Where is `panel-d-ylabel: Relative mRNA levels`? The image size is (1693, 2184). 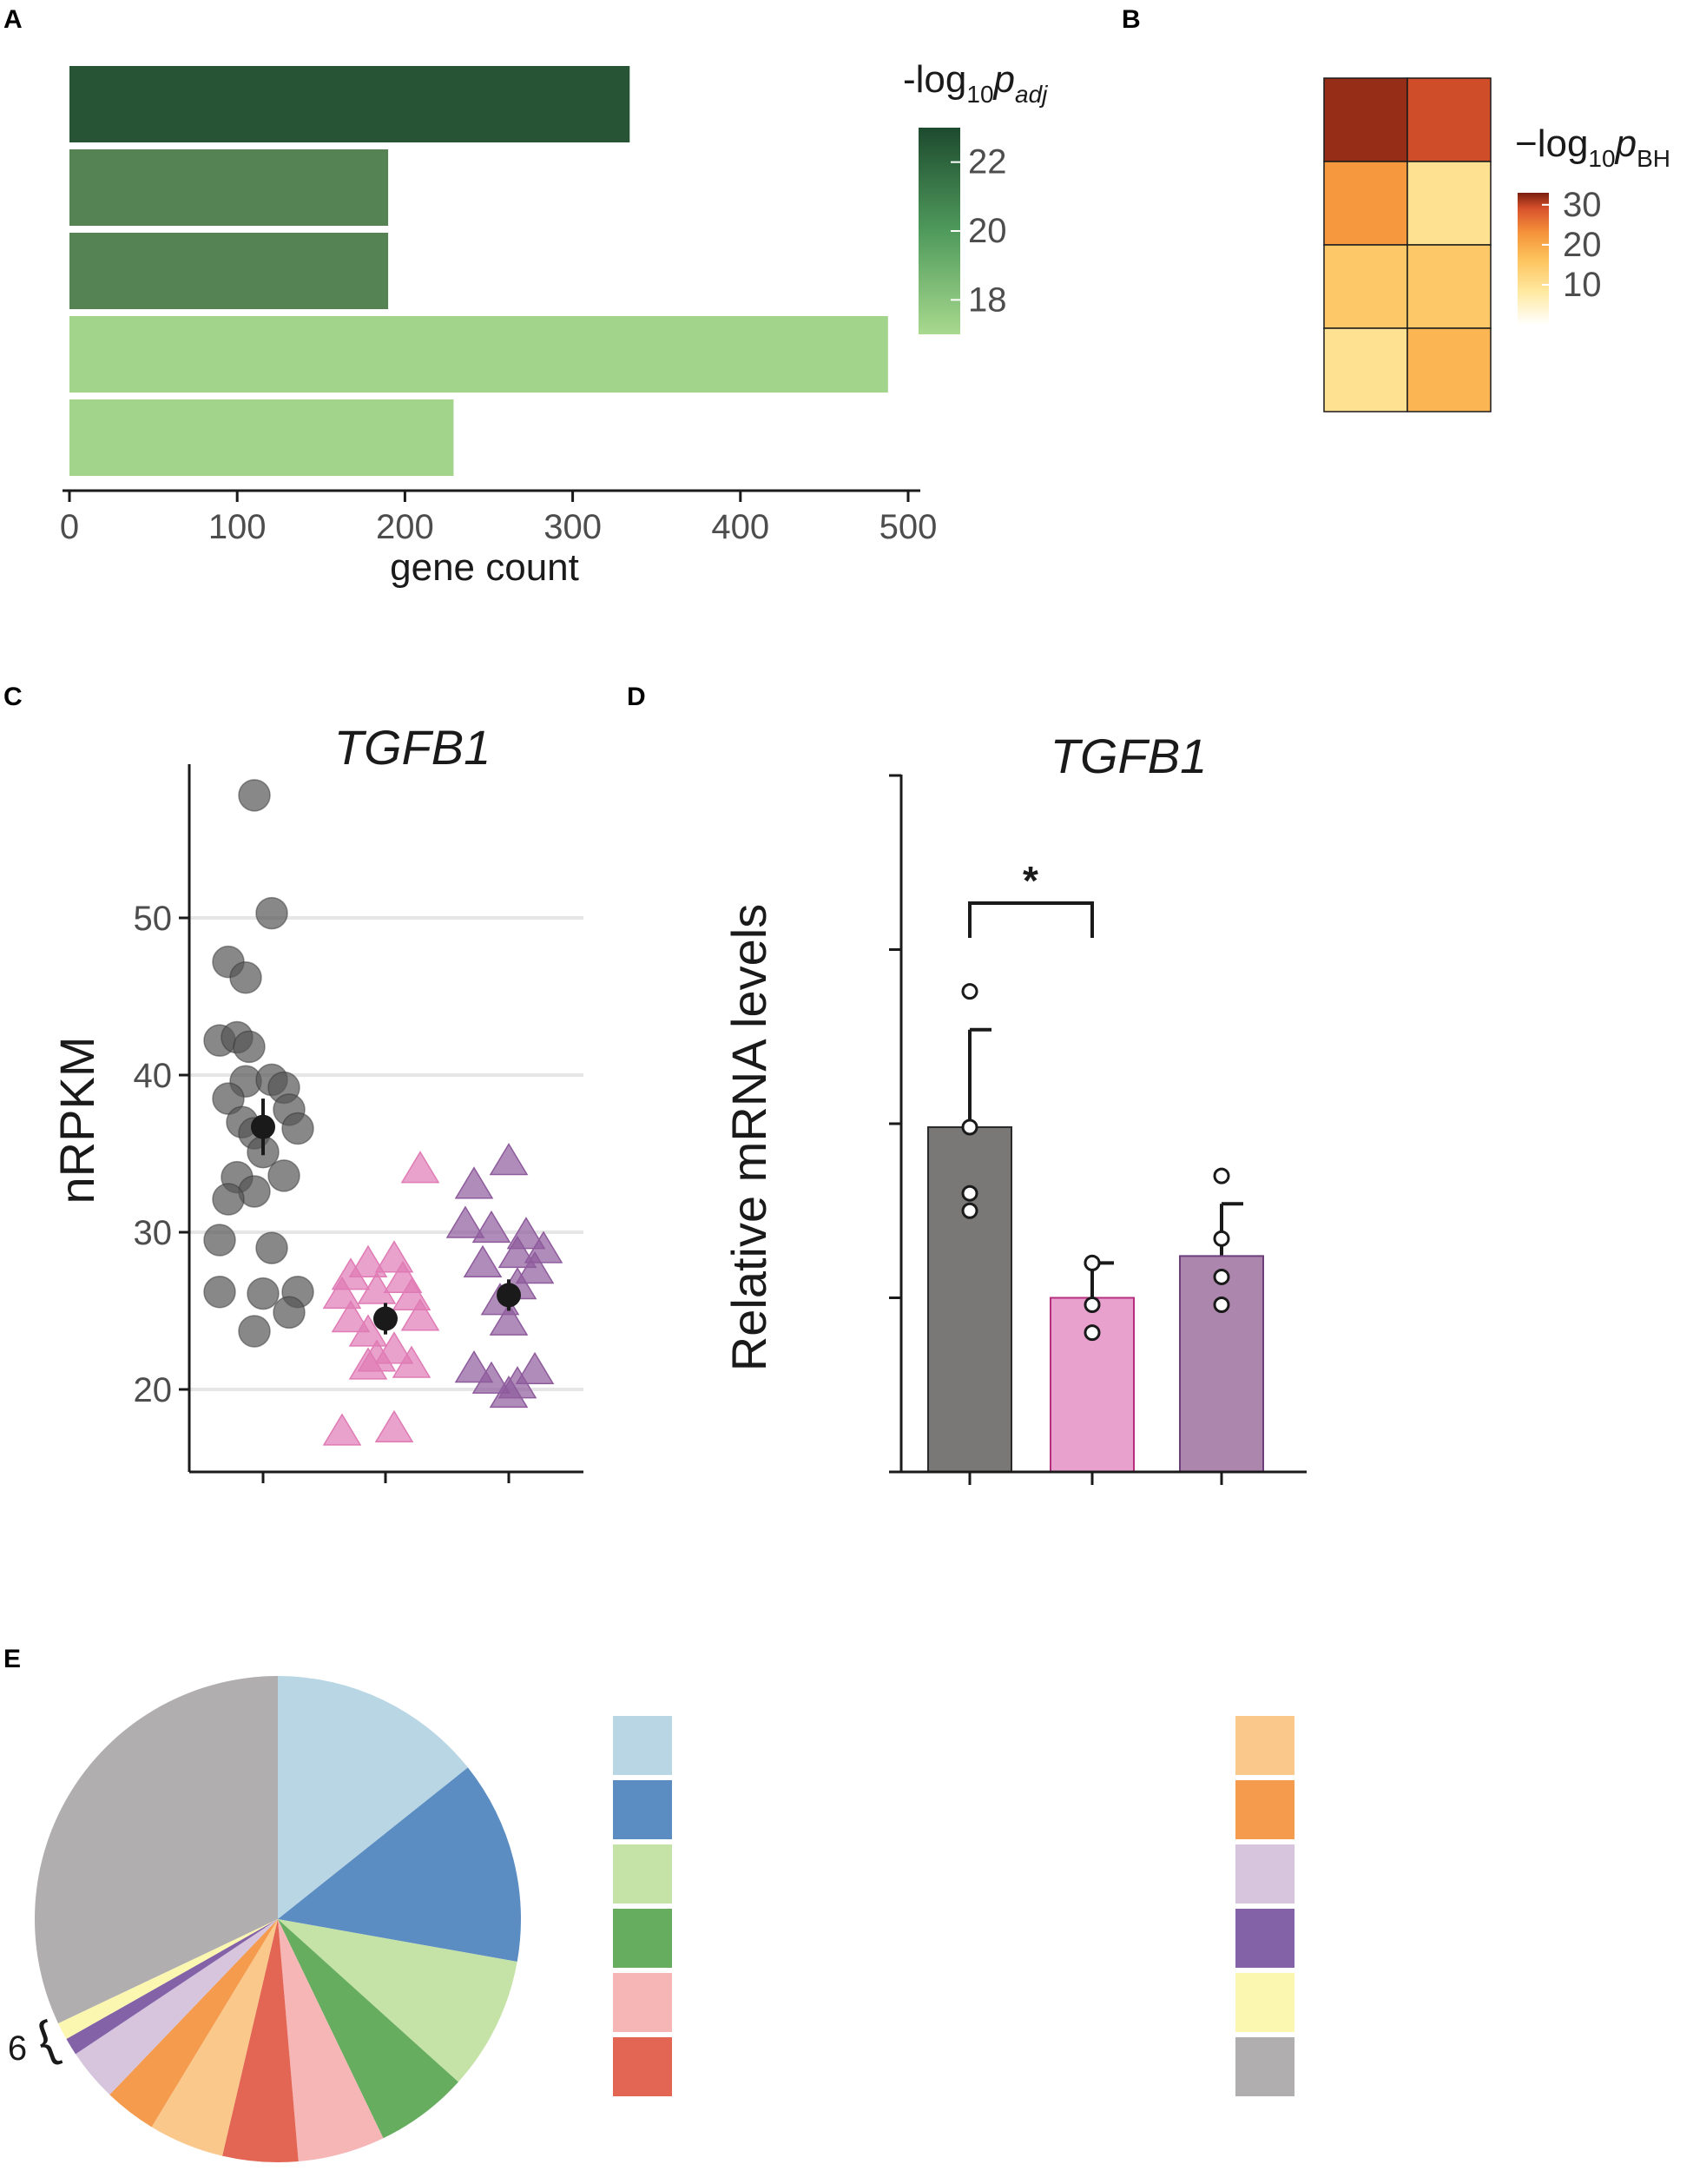 panel-d-ylabel: Relative mRNA levels is located at coordinates (748, 1137).